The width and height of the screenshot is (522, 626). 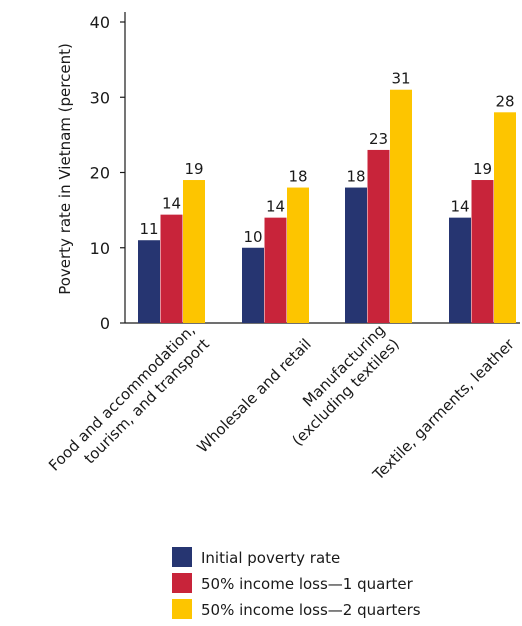 What do you see at coordinates (100, 22) in the screenshot?
I see `y-tick-label: 40` at bounding box center [100, 22].